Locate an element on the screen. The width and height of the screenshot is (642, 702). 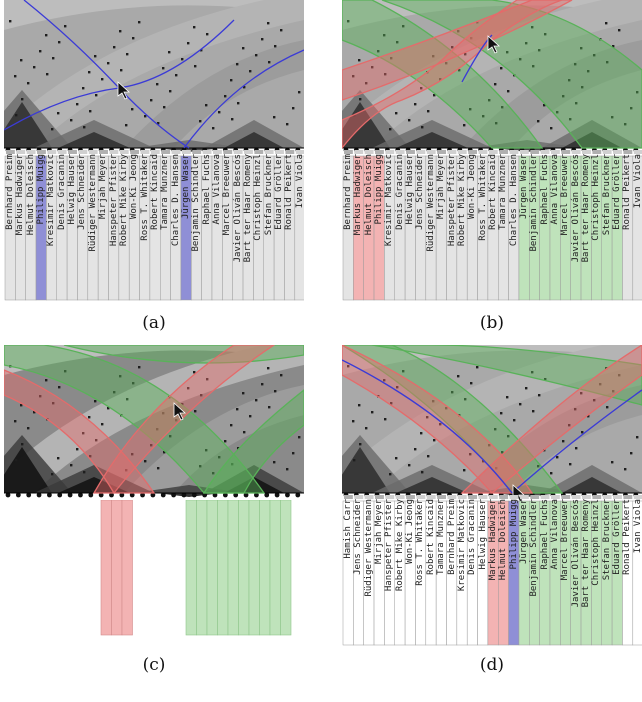
matrix-arc is located at coordinates (214, 94).